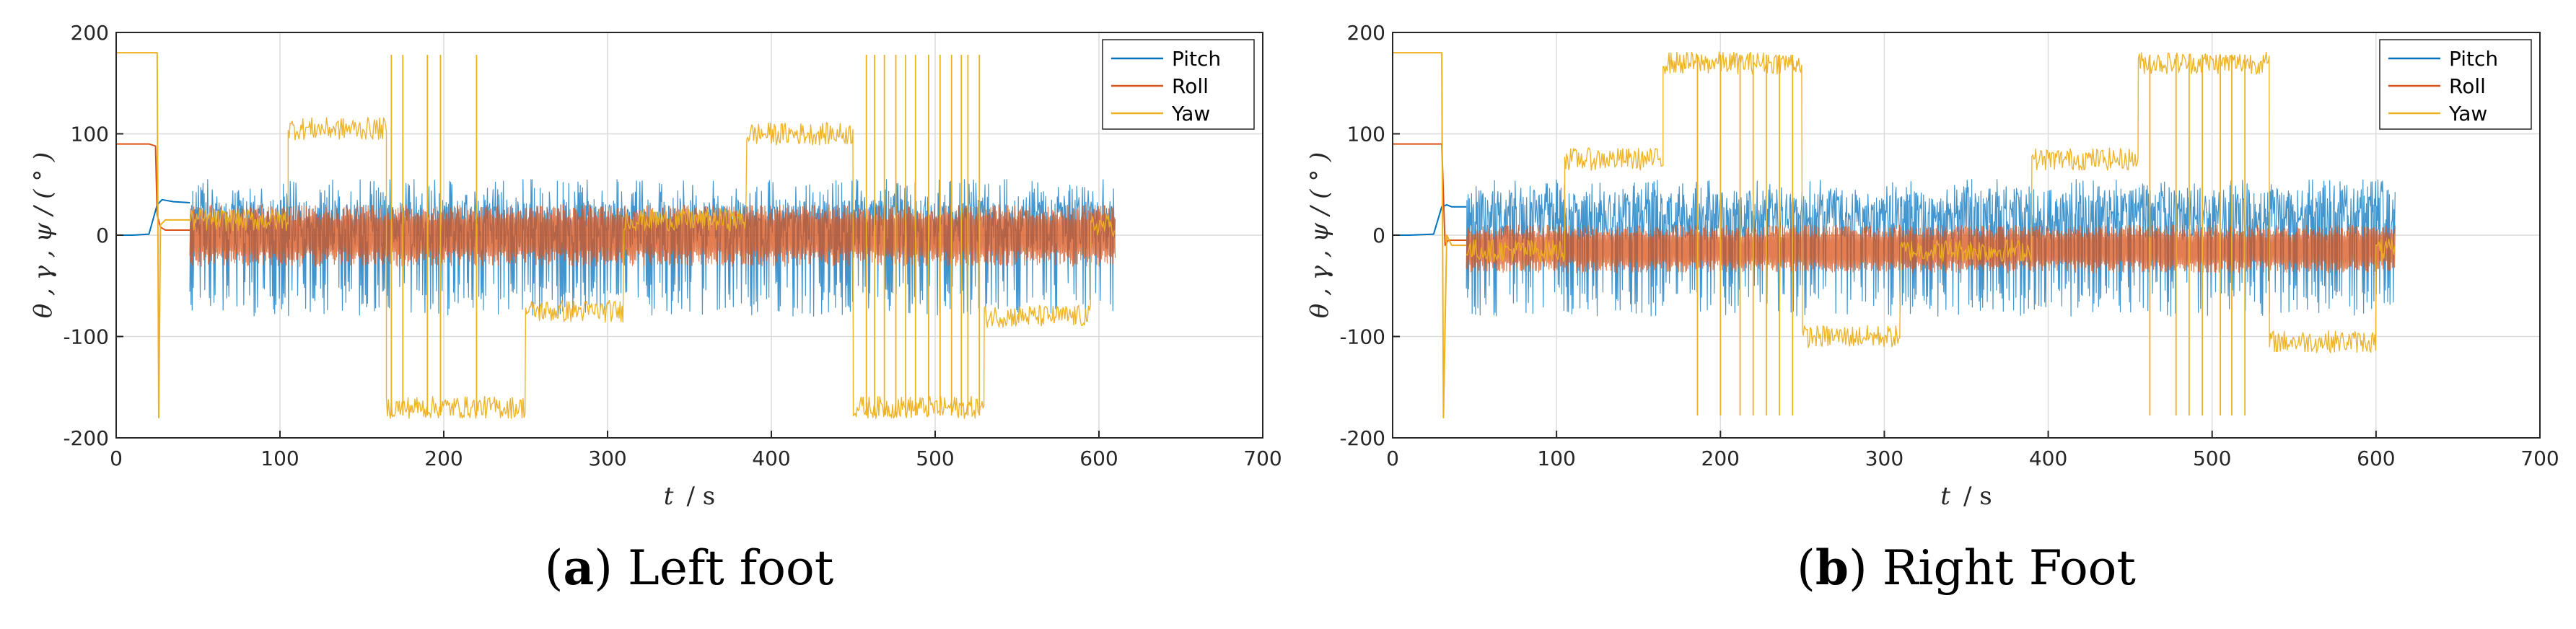 The width and height of the screenshot is (2576, 629). What do you see at coordinates (86, 438) in the screenshot?
I see `chart0-ytick-label--200: -200` at bounding box center [86, 438].